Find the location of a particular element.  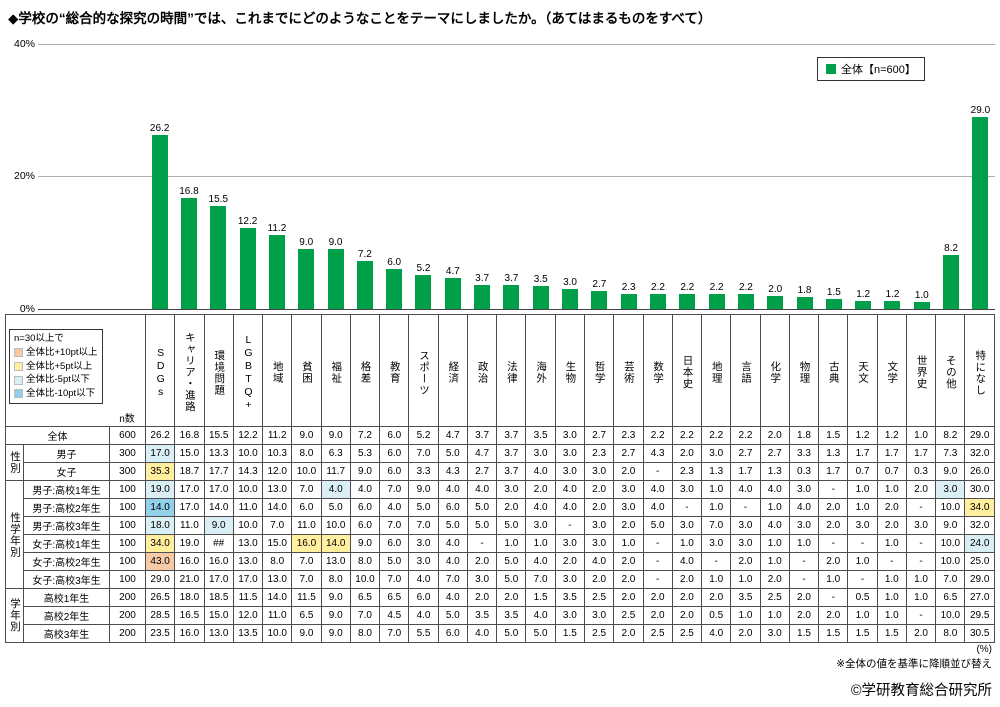

column-header-label: 文学 is located at coordinates (892, 372).